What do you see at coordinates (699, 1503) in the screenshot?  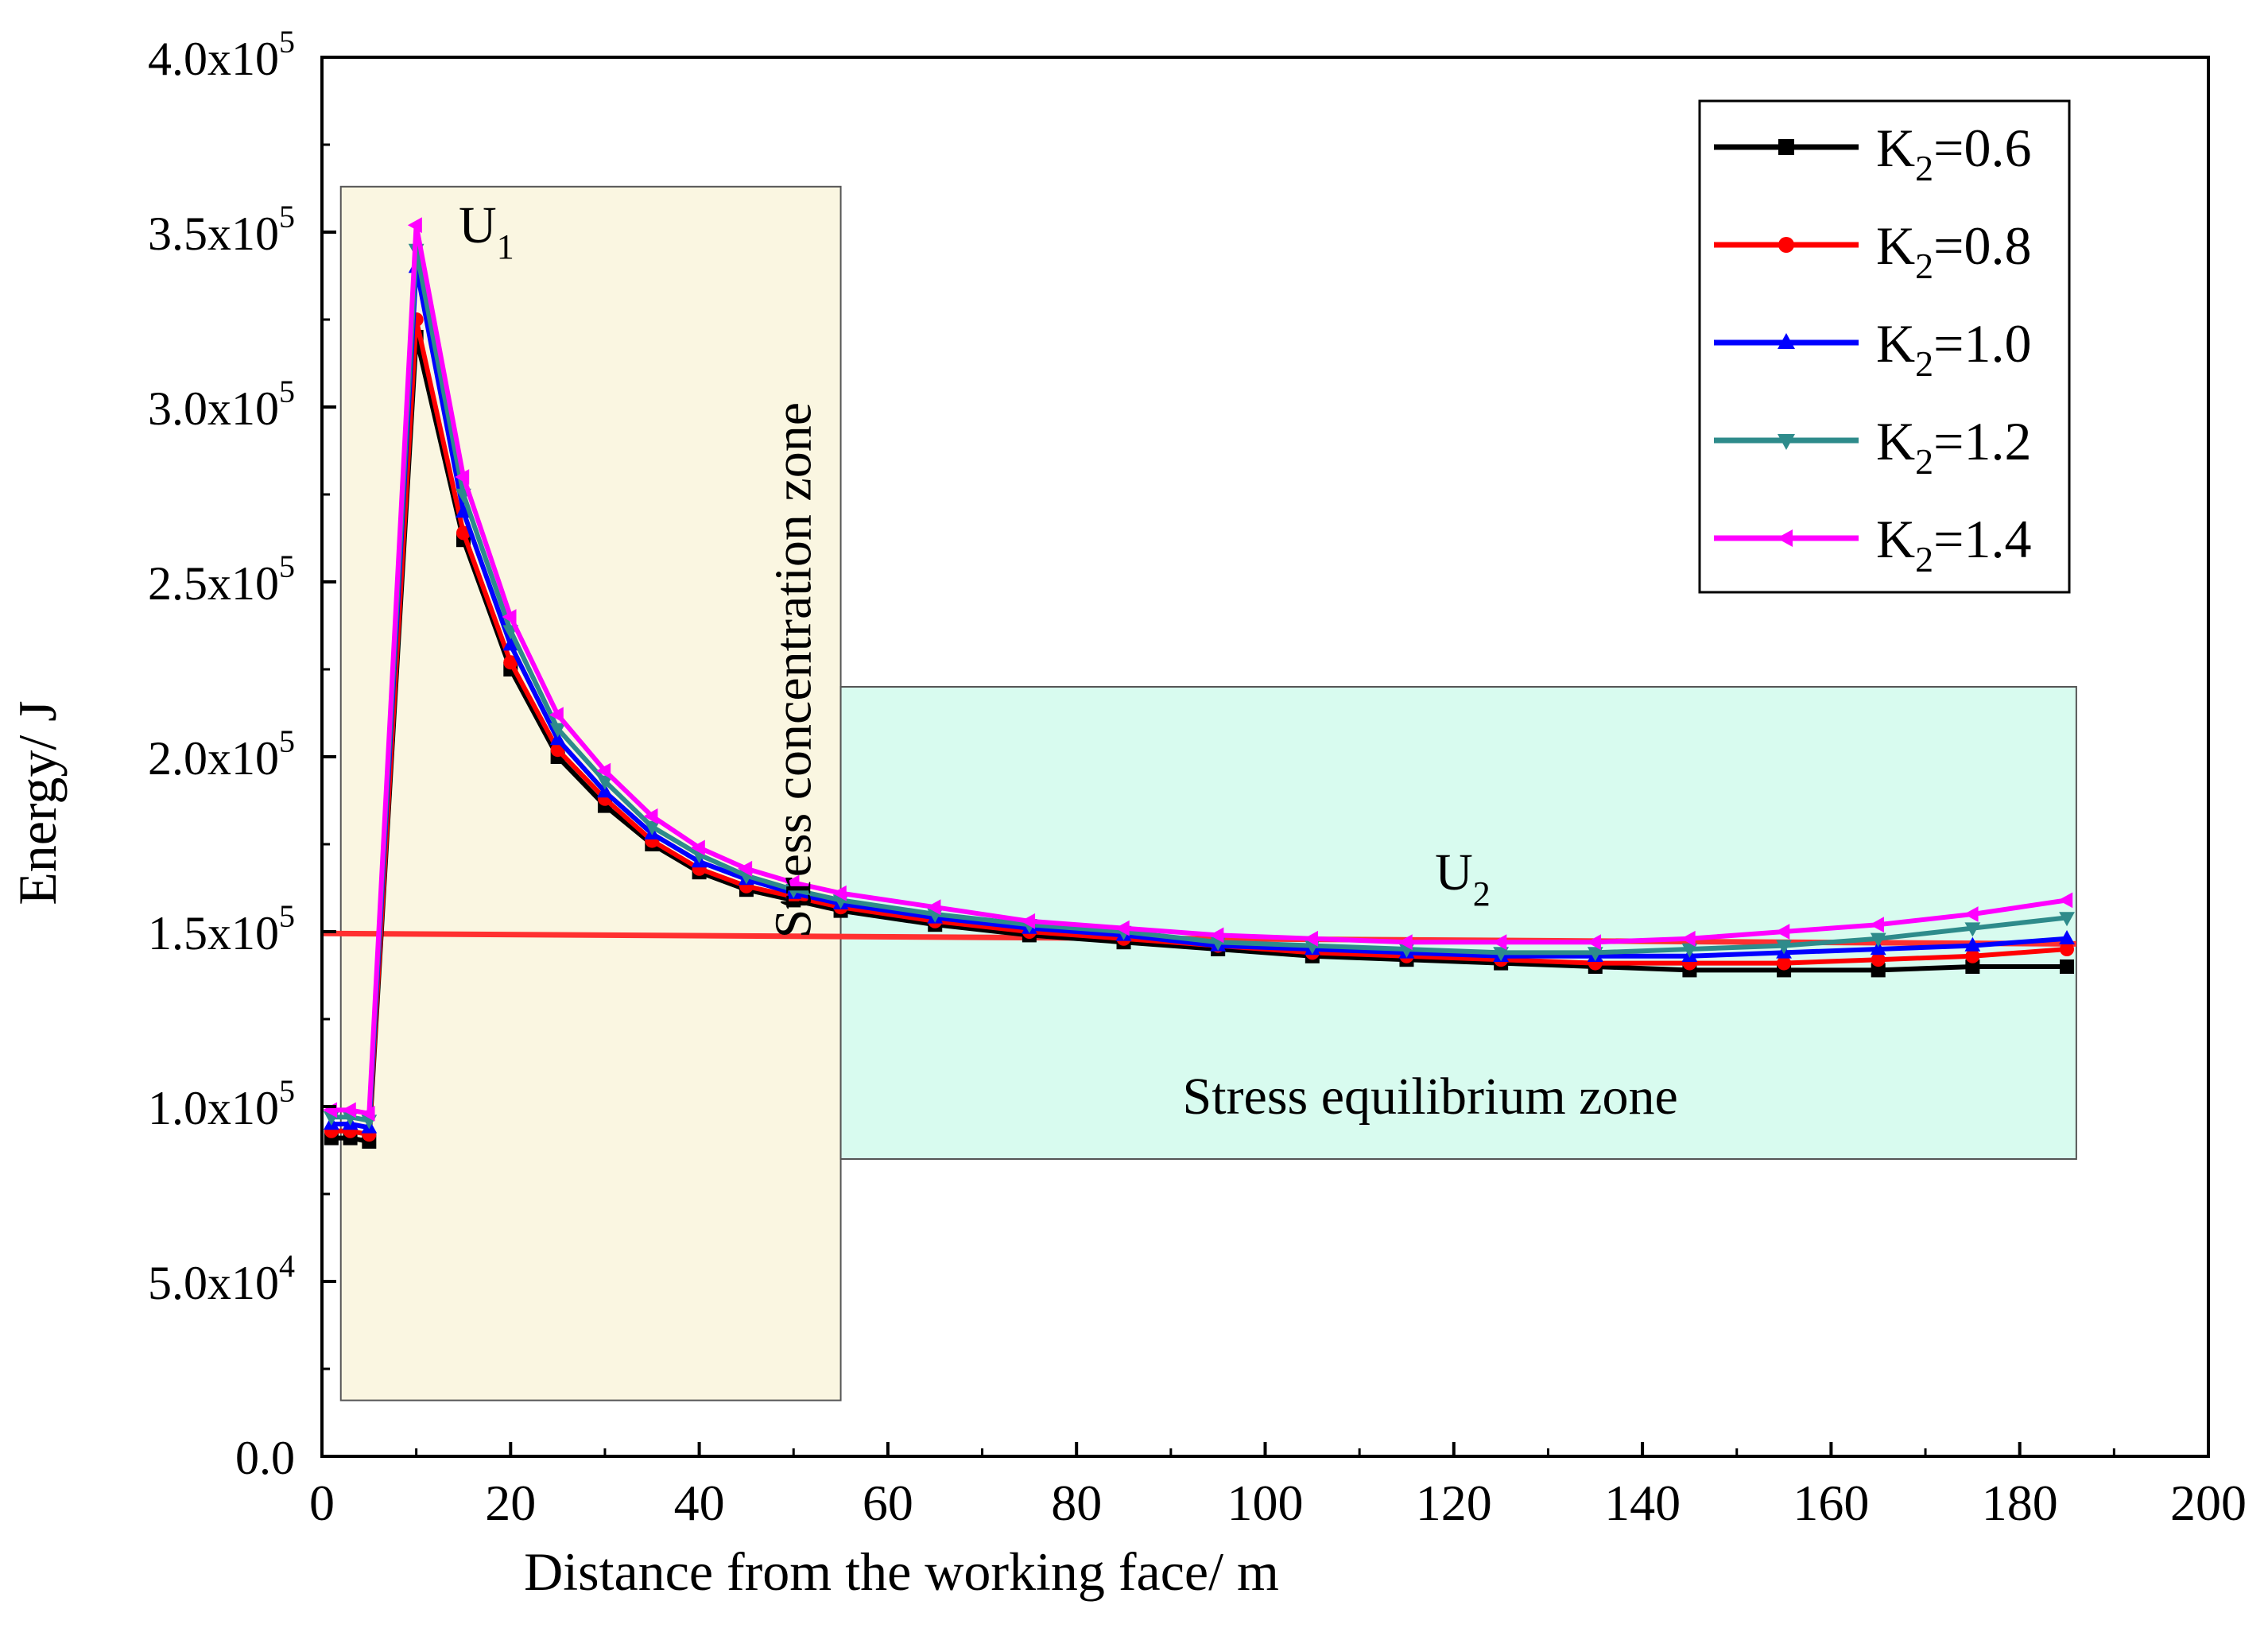 I see `x-tick-label-40: 40` at bounding box center [699, 1503].